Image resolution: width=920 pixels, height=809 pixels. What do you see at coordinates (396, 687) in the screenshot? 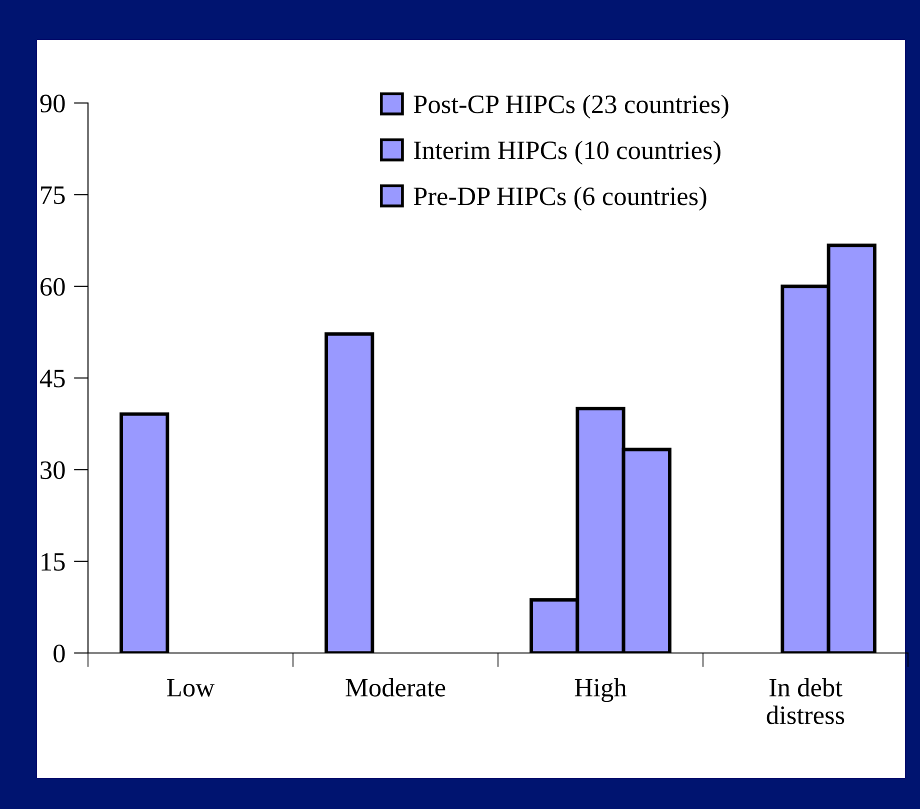
I see `x-tick-label: Moderate` at bounding box center [396, 687].